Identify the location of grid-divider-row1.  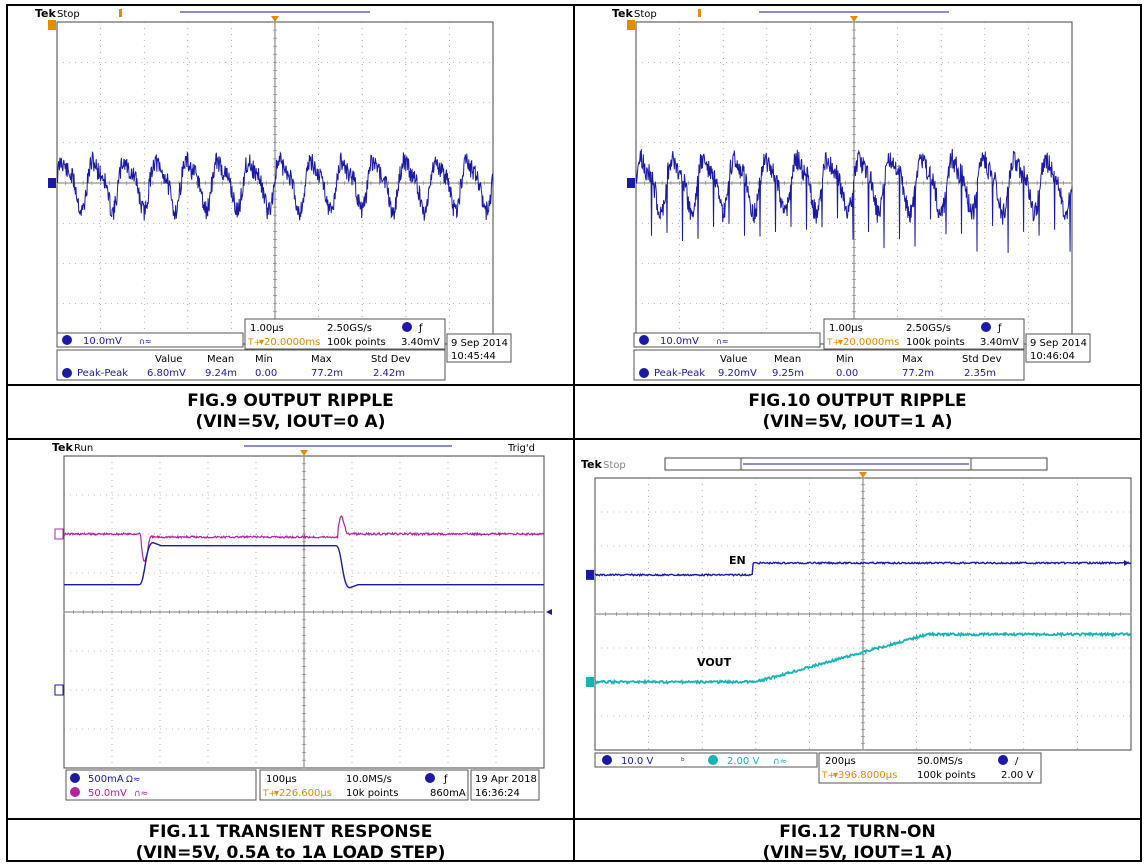
(574, 385).